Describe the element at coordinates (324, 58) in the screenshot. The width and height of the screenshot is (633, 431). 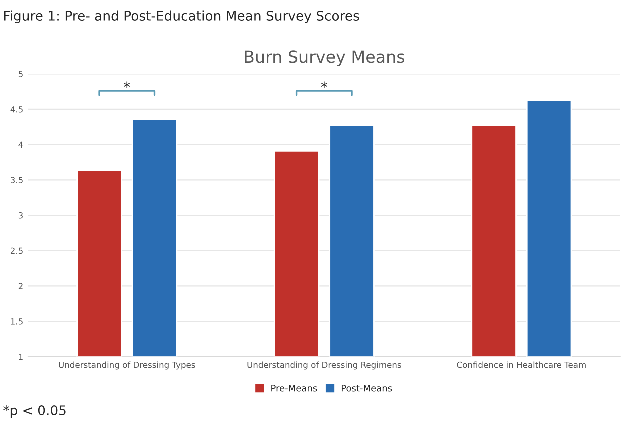
I see `chart-subtitle: Burn Survey Means` at that location.